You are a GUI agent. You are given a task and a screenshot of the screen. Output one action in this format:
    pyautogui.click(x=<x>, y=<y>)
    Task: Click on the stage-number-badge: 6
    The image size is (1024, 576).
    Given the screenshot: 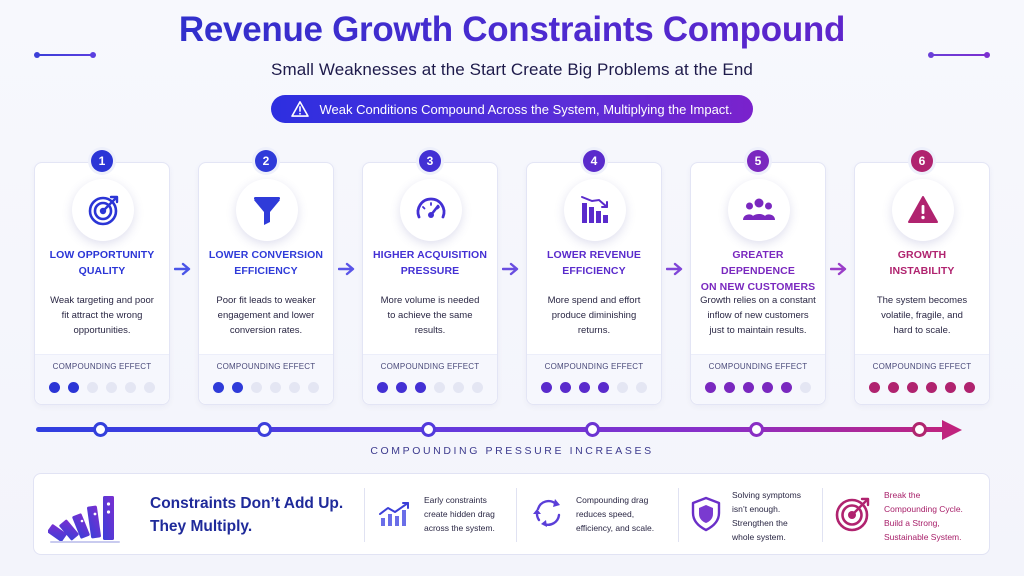 What is the action you would take?
    pyautogui.click(x=922, y=161)
    